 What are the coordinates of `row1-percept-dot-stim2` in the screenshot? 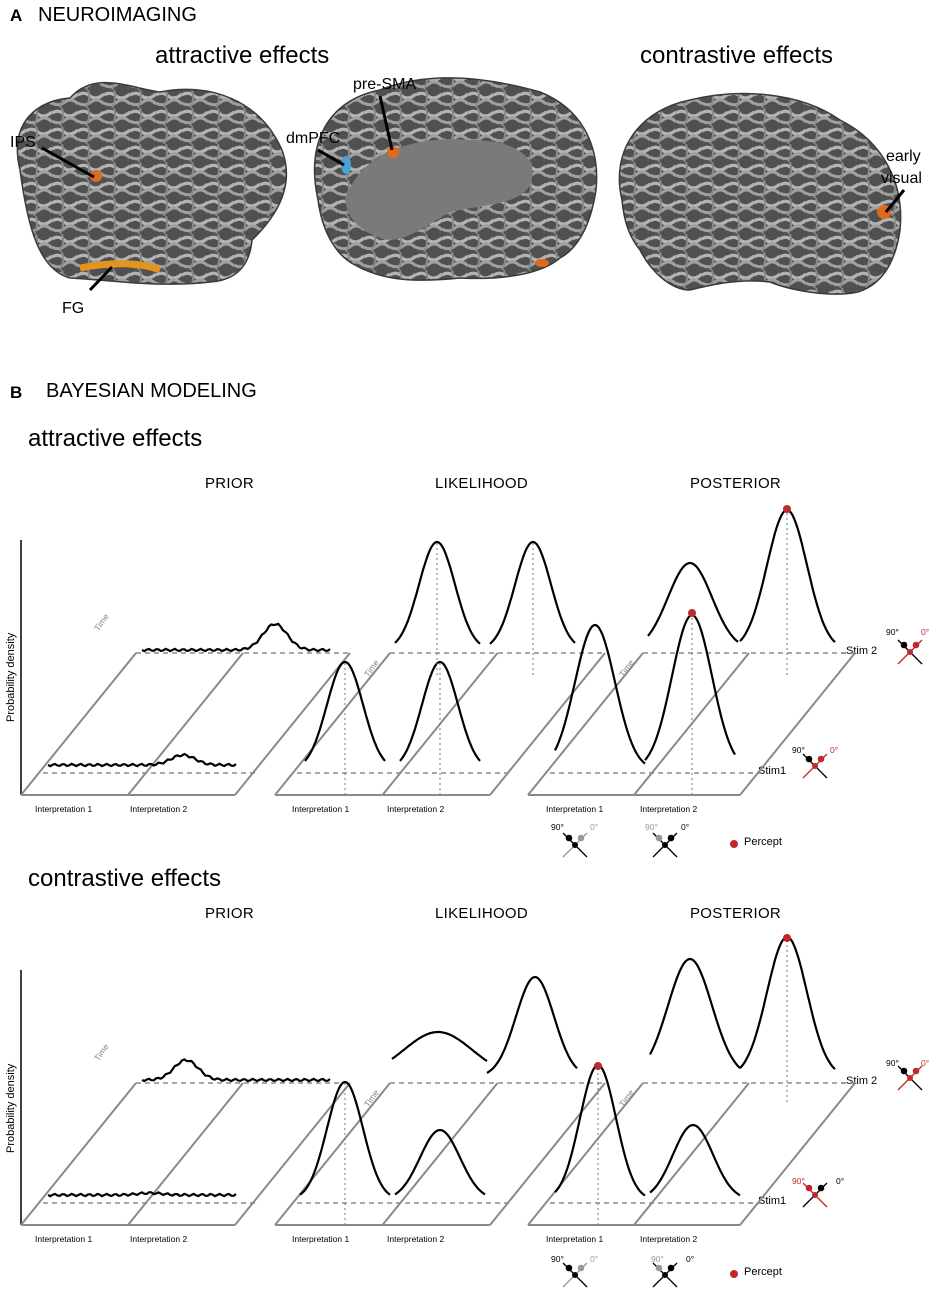 It's located at (787, 509).